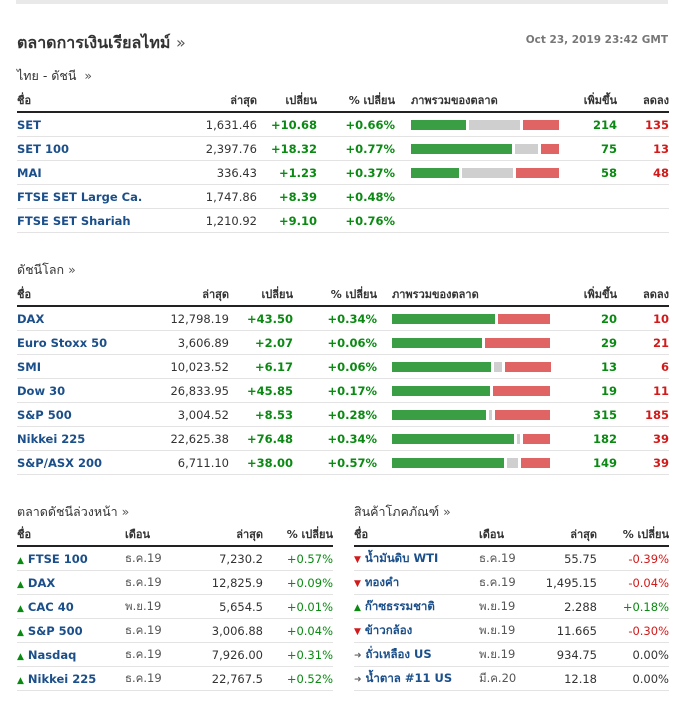 The height and width of the screenshot is (705, 680). Describe the element at coordinates (402, 511) in the screenshot. I see `section-title-commodities: สินค้าโภคภัณฑ์ »` at that location.